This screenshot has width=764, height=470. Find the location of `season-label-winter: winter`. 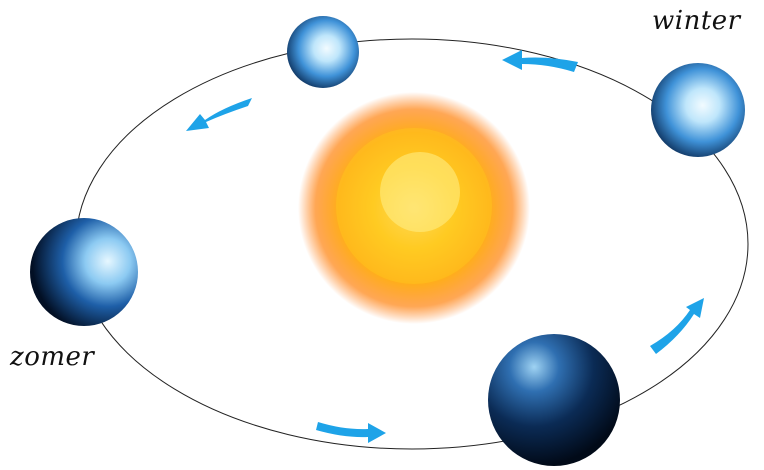

season-label-winter: winter is located at coordinates (696, 21).